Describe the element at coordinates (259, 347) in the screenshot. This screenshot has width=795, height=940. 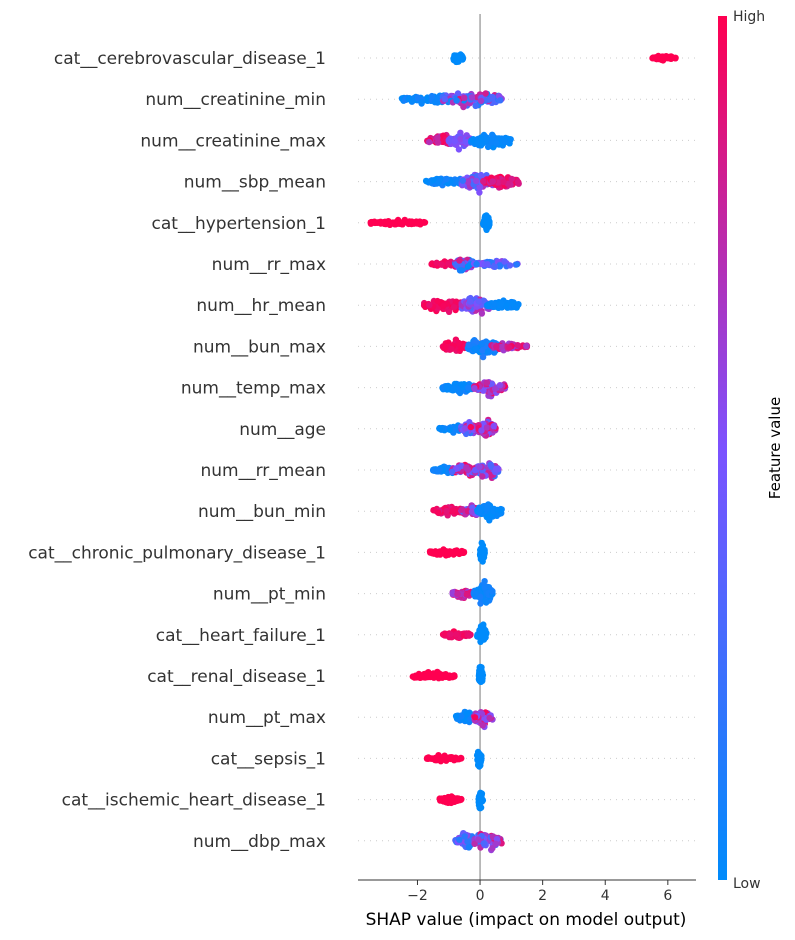
I see `feature-label: num__bun_max` at that location.